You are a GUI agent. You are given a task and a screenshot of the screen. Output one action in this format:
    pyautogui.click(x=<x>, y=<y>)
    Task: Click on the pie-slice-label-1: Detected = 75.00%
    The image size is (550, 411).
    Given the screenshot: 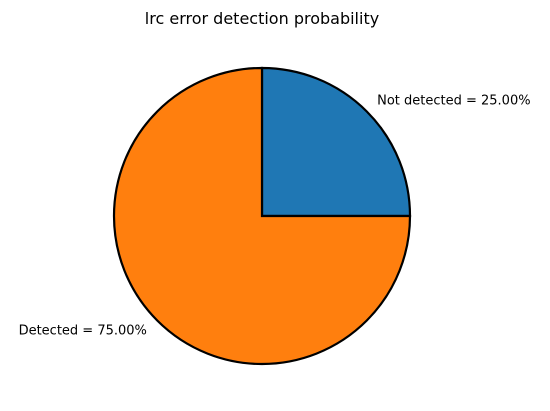 What is the action you would take?
    pyautogui.click(x=83, y=331)
    